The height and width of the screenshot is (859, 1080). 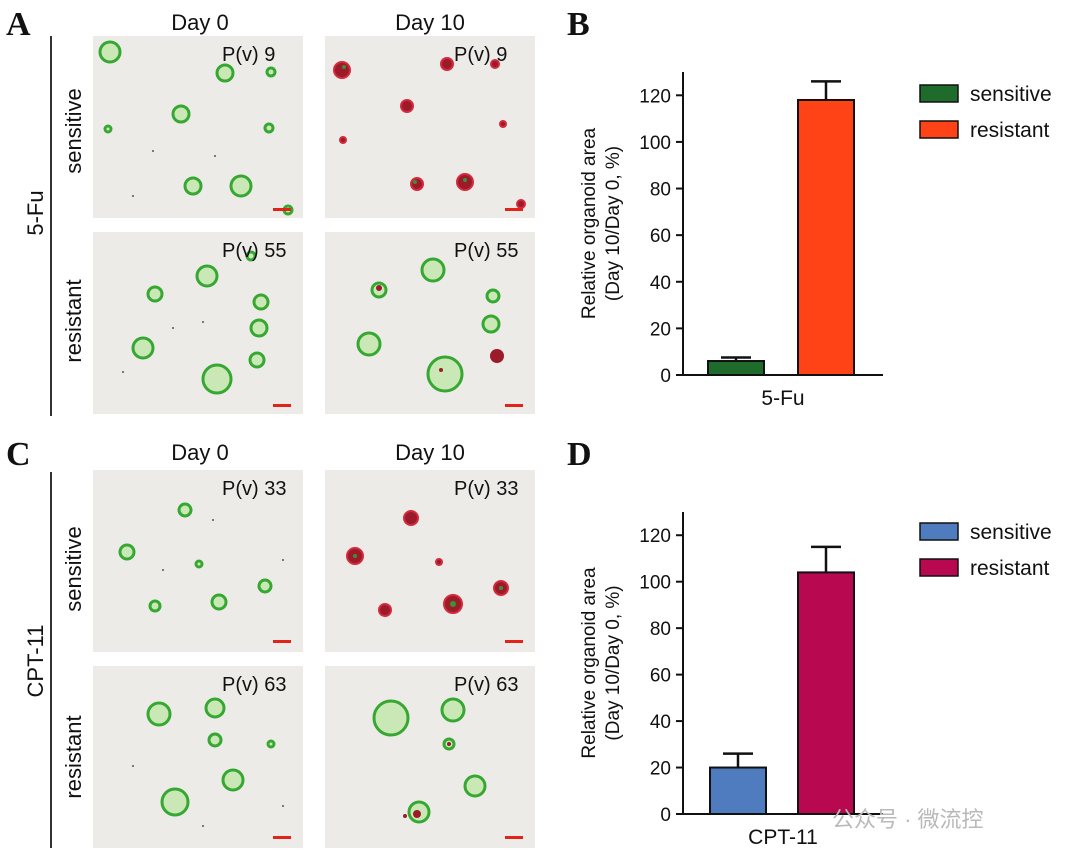 What do you see at coordinates (578, 24) in the screenshot?
I see `panel-letter-b: B` at bounding box center [578, 24].